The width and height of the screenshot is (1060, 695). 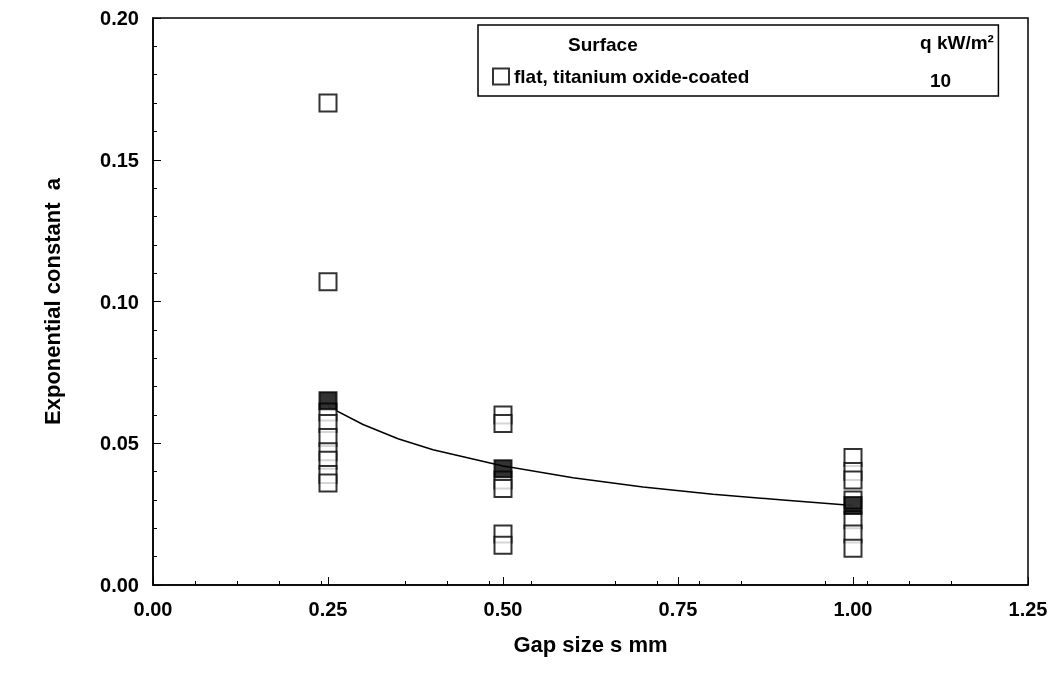 I want to click on y-tick-label: 0.20, so click(x=119, y=18).